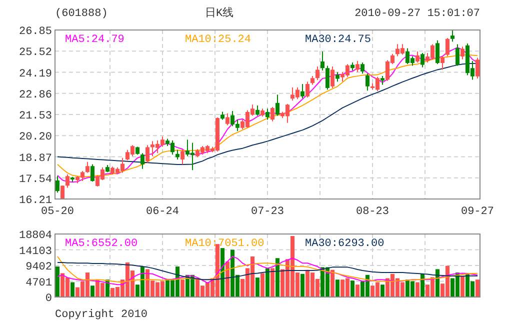 The image size is (505, 330). Describe the element at coordinates (81, 14) in the screenshot. I see `chart-title: (601888)` at that location.